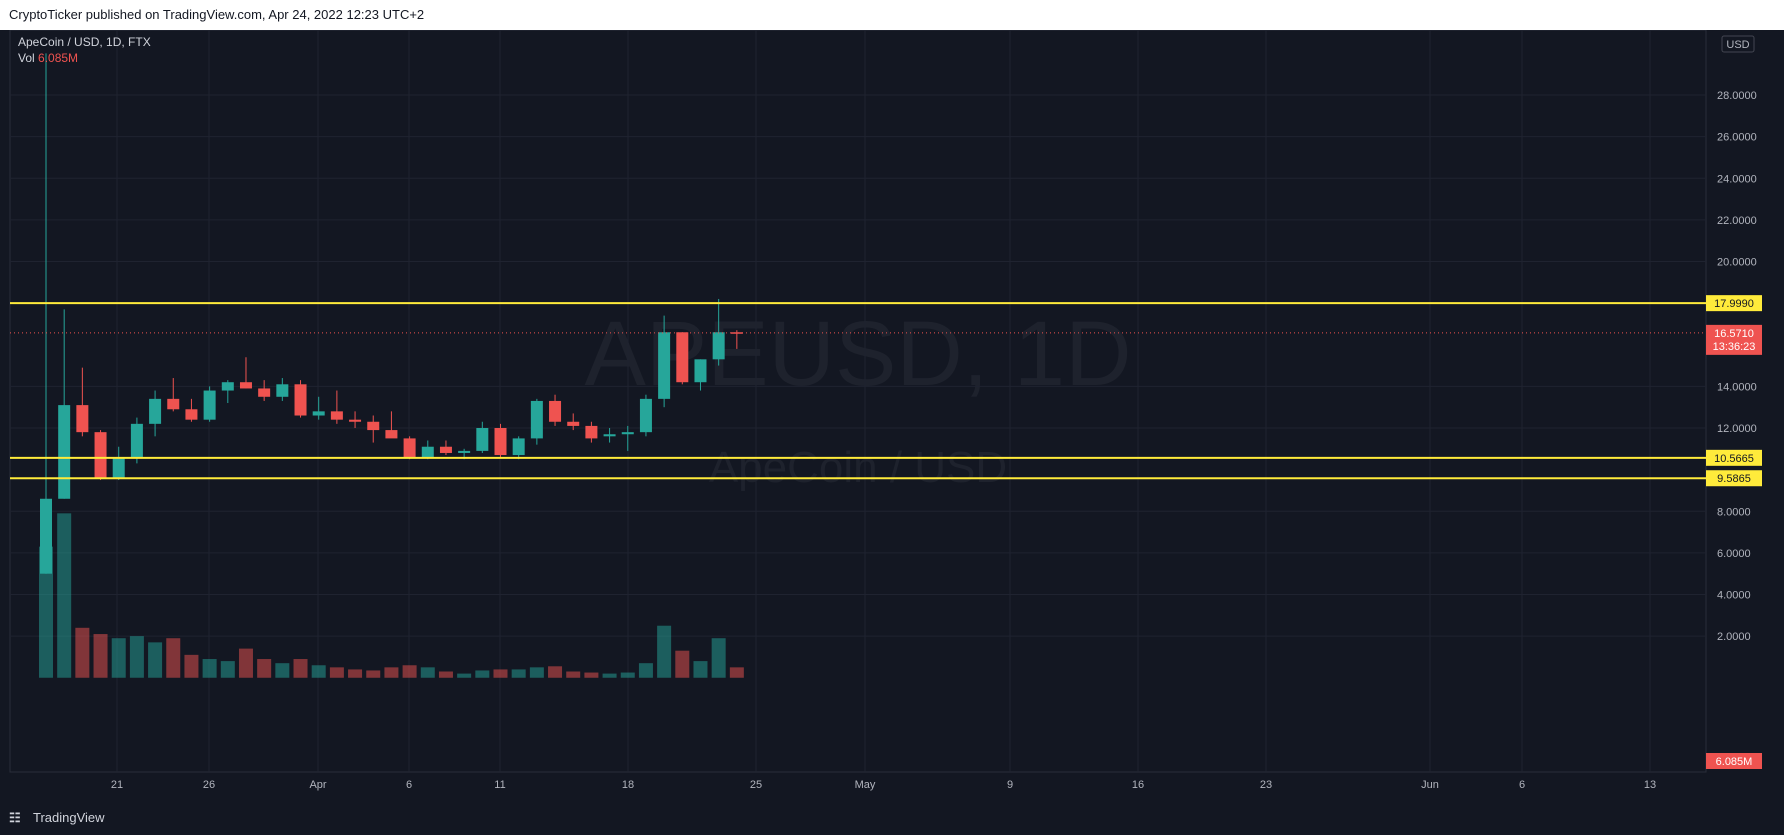  What do you see at coordinates (1734, 512) in the screenshot?
I see `y-tick-label: 8.0000` at bounding box center [1734, 512].